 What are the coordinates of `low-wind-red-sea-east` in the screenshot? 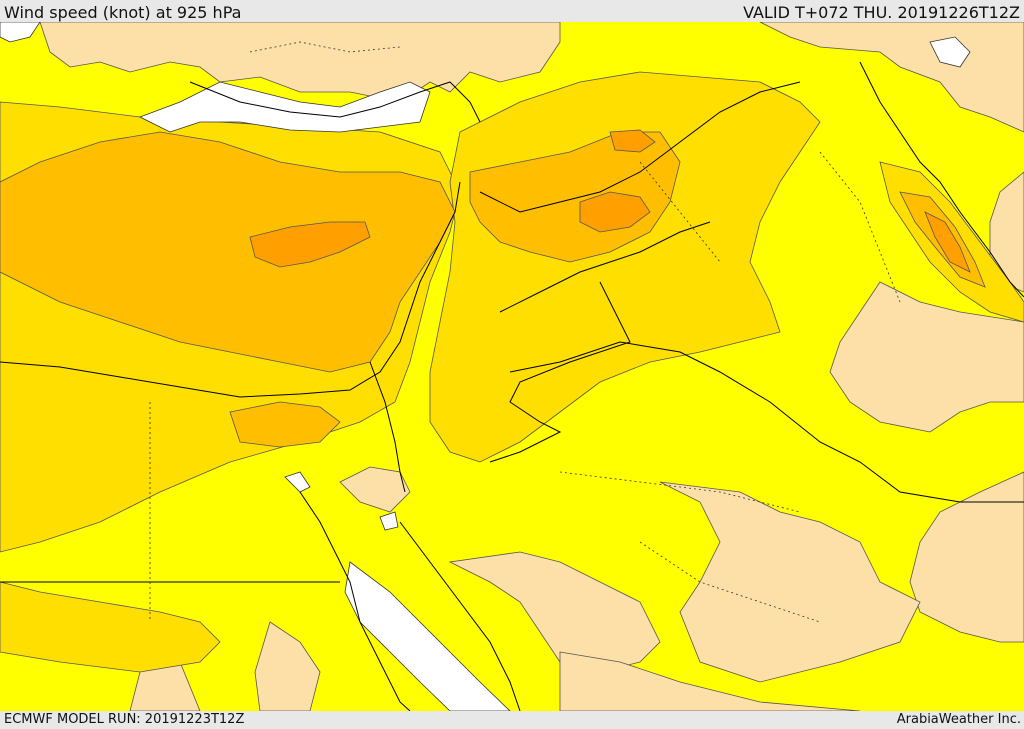 It's located at (554, 612).